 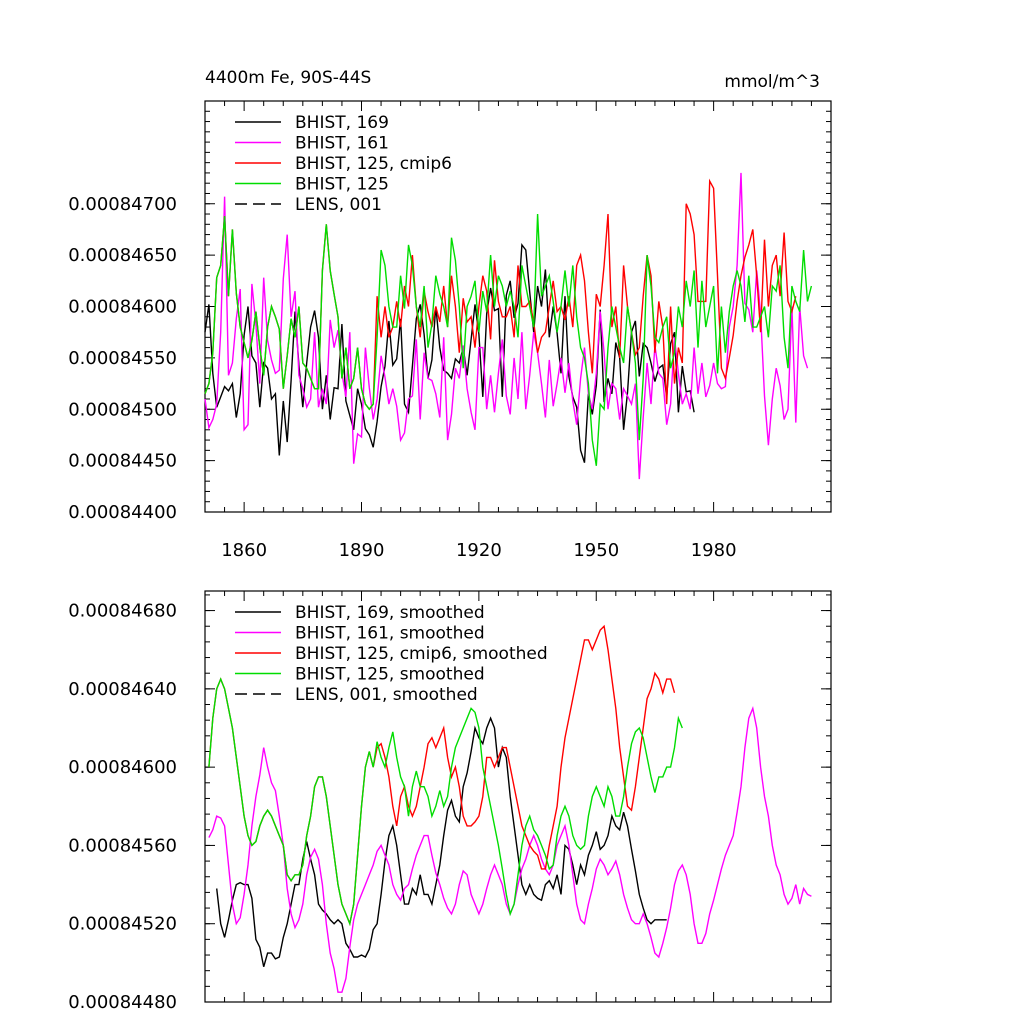 What do you see at coordinates (342, 185) in the screenshot?
I see `legend-label: BHIST, 125` at bounding box center [342, 185].